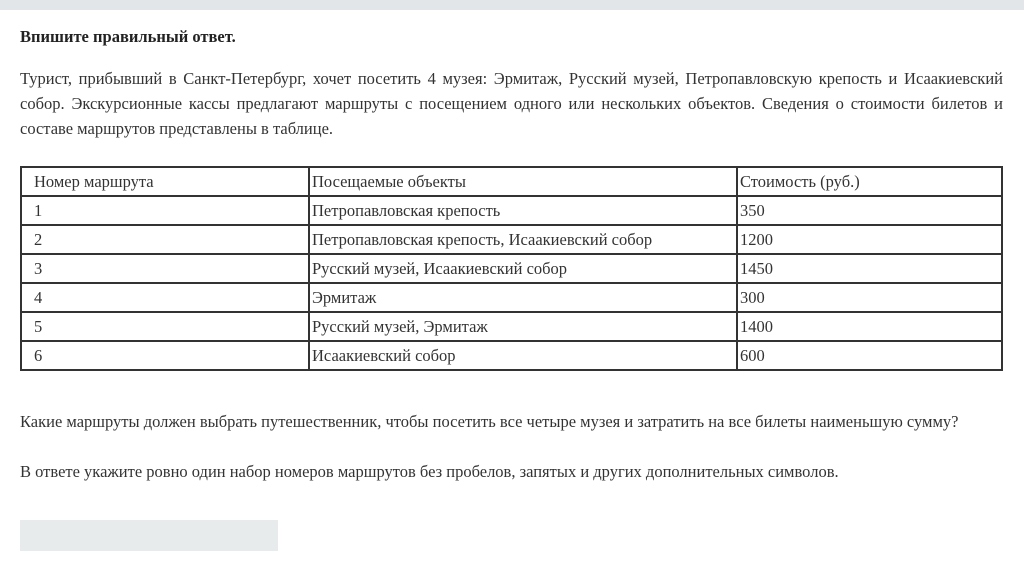 This screenshot has width=1024, height=577. Describe the element at coordinates (869, 239) in the screenshot. I see `cell-cost: 1200` at that location.